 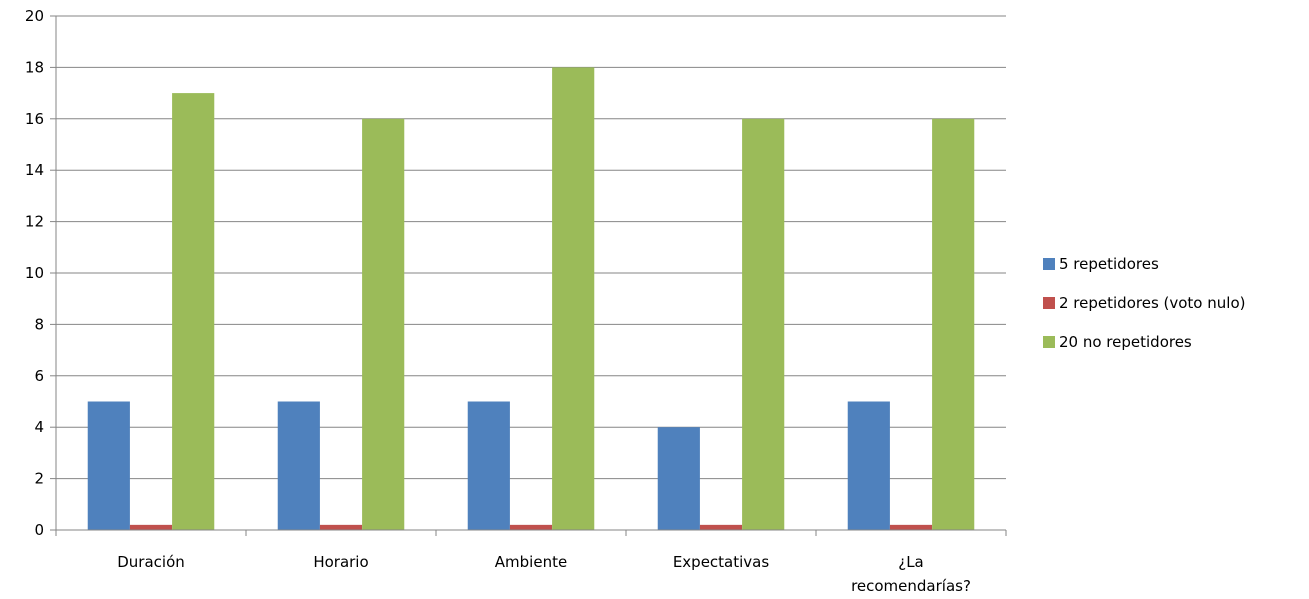 What do you see at coordinates (39, 530) in the screenshot?
I see `y-tick-label: 0` at bounding box center [39, 530].